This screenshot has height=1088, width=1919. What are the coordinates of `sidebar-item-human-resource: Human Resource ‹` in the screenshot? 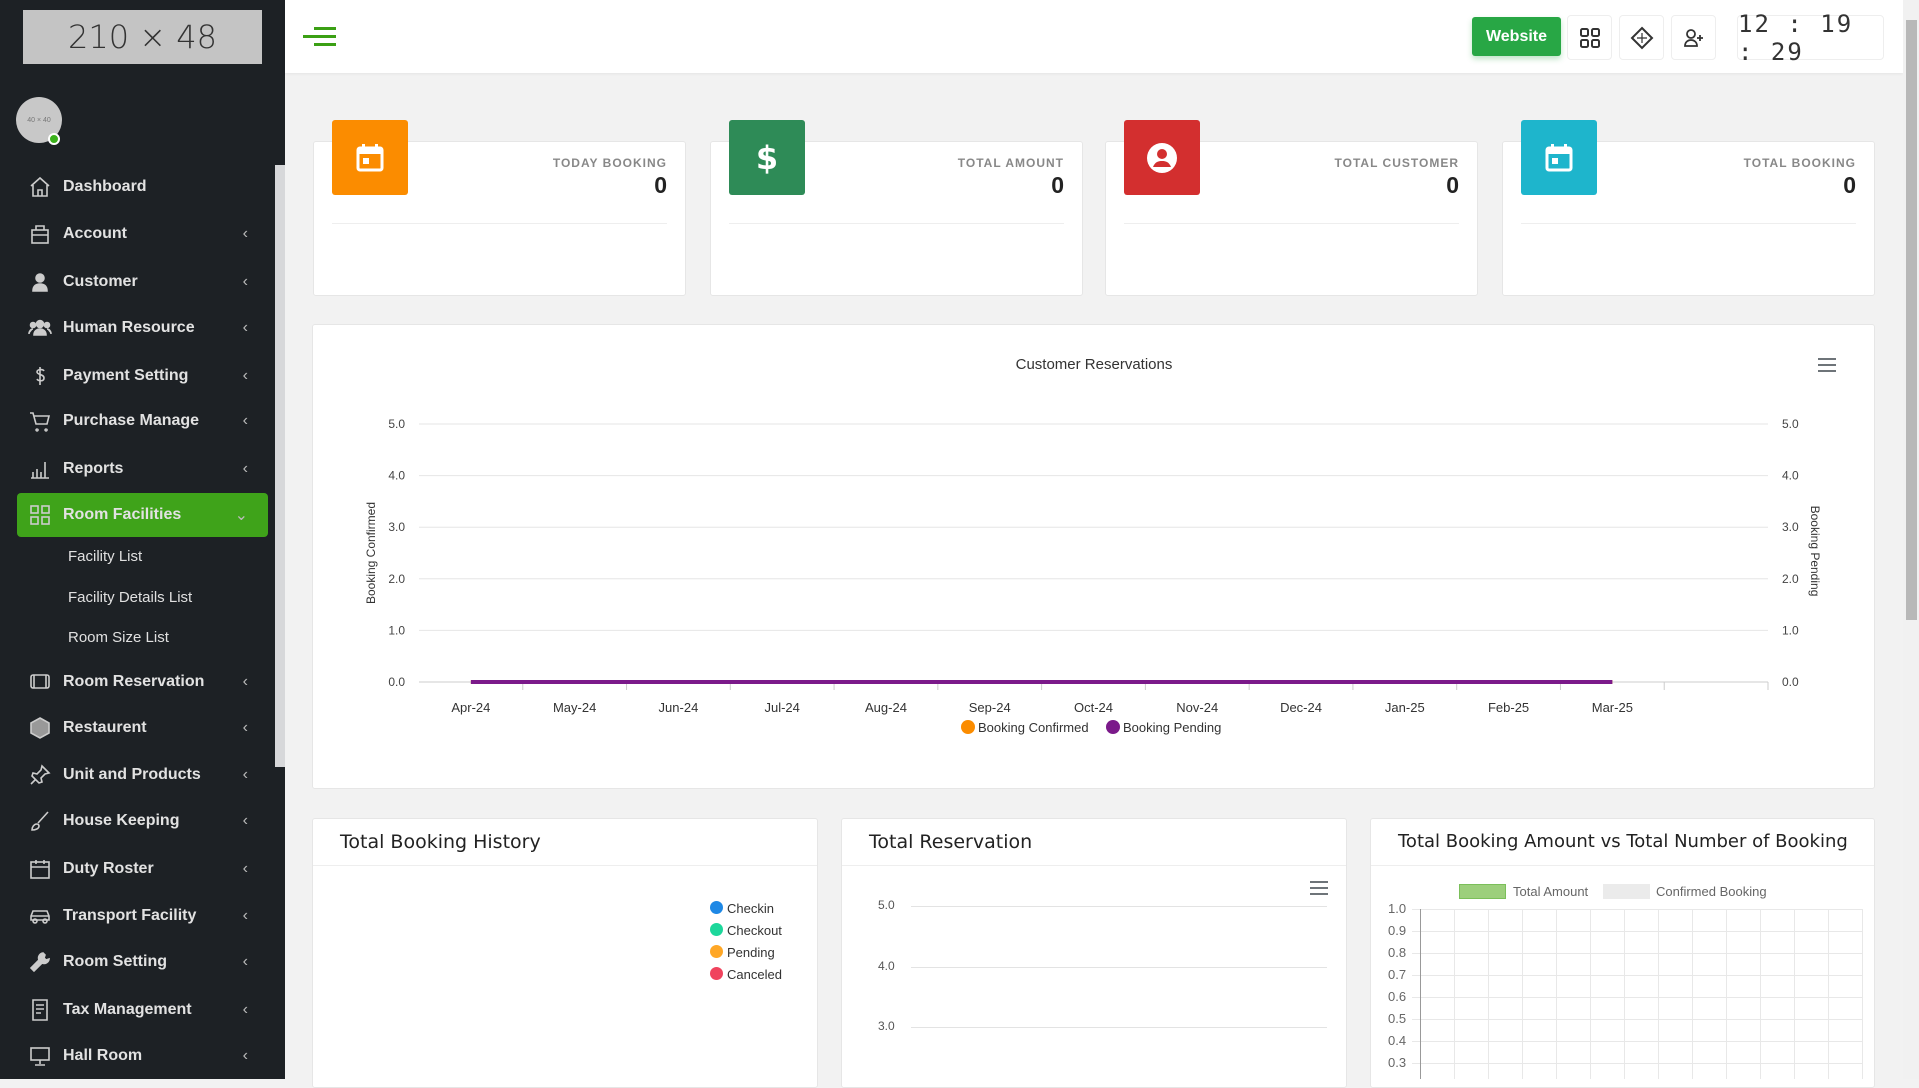 It's located at (142, 328).